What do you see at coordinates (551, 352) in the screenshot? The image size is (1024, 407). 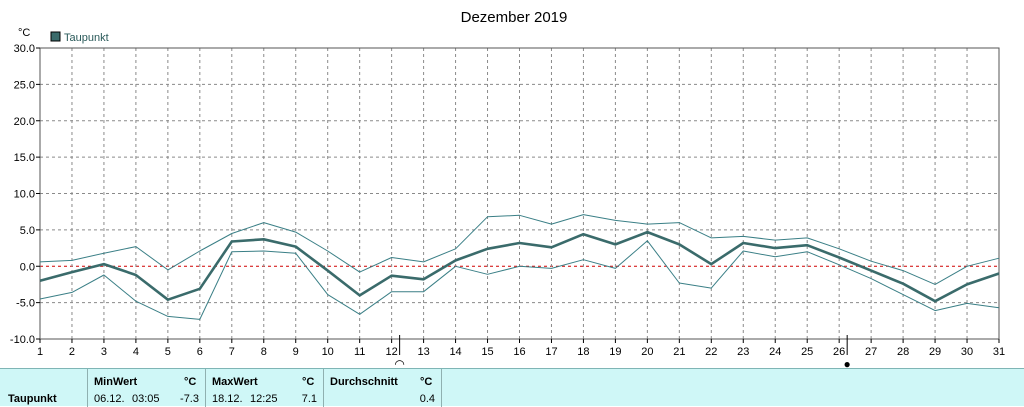 I see `x-tick-label: 17` at bounding box center [551, 352].